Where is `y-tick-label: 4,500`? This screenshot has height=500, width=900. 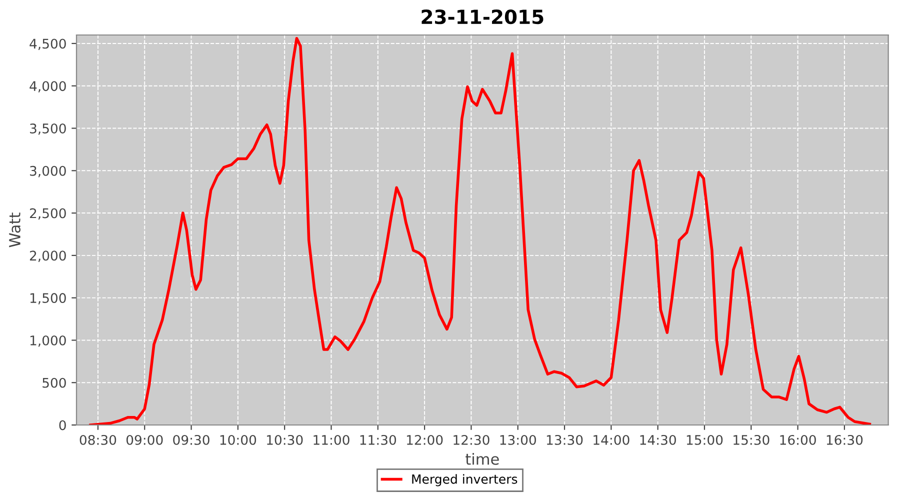
y-tick-label: 4,500 is located at coordinates (48, 44).